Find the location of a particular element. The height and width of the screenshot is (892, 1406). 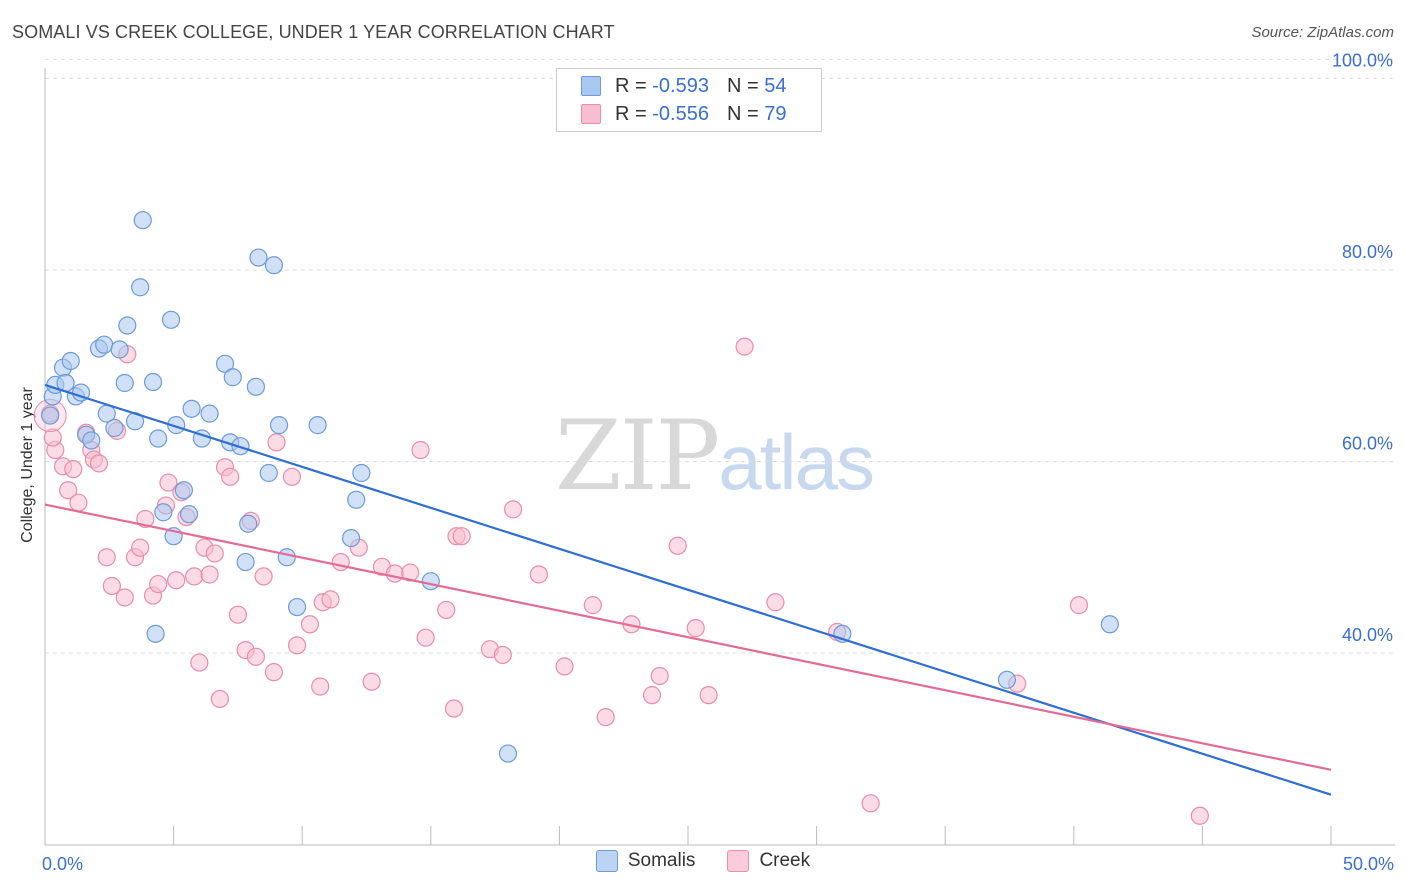

creek-legend-swatch is located at coordinates (738, 861).